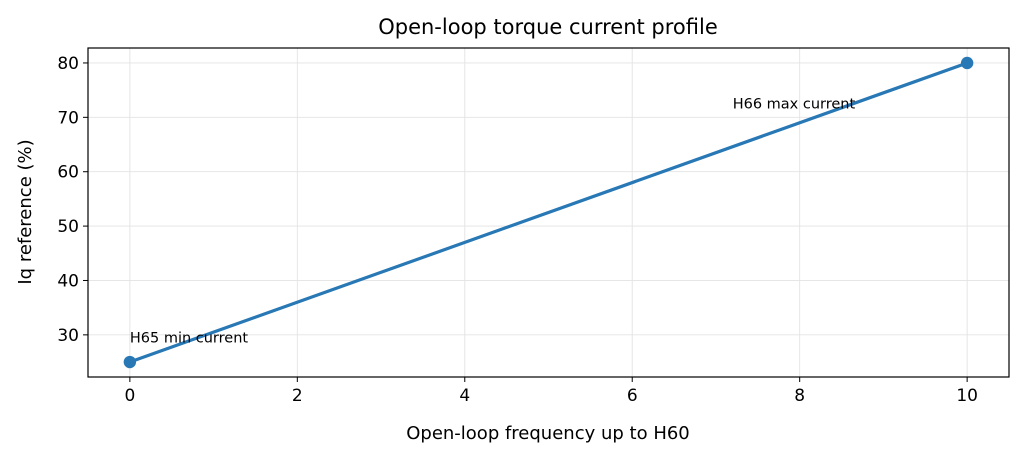 The image size is (1024, 459). Describe the element at coordinates (25, 211) in the screenshot. I see `y-axis-label: Iq reference (%)` at that location.